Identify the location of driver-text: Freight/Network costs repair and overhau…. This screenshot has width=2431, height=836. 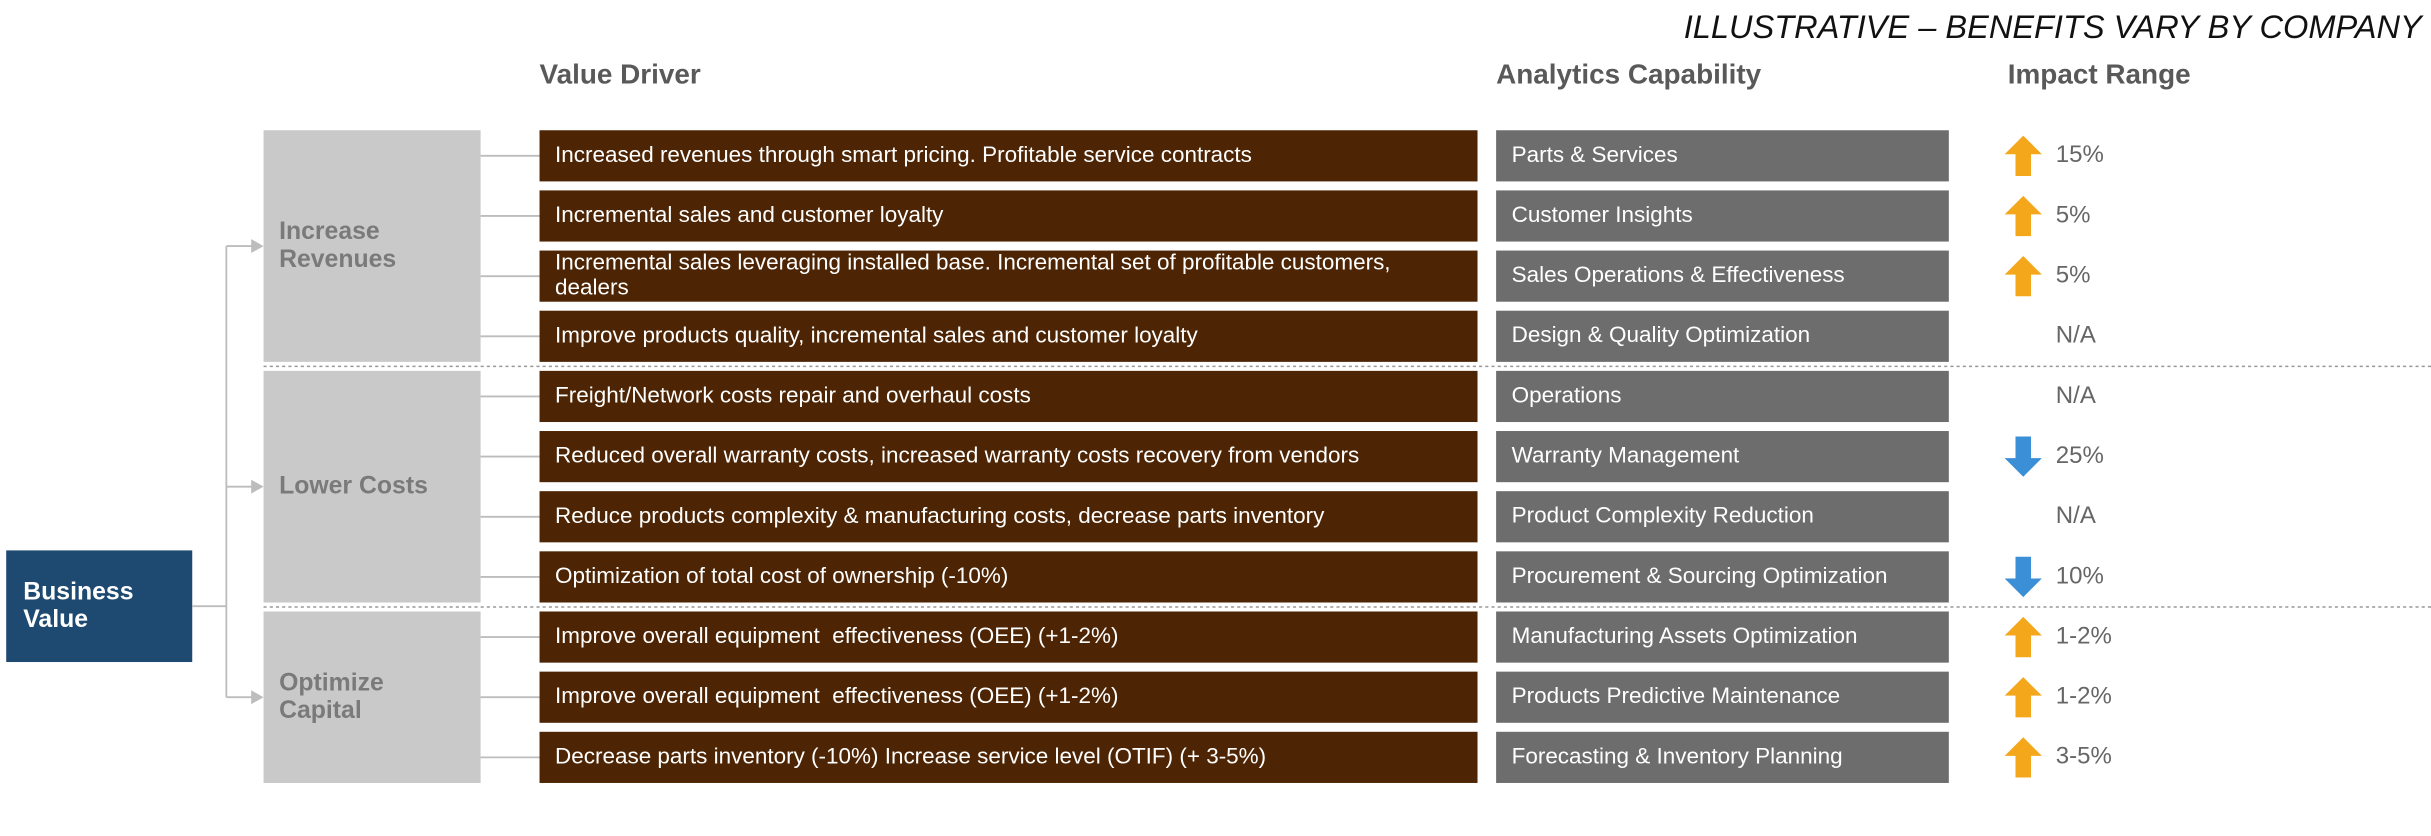
(793, 394).